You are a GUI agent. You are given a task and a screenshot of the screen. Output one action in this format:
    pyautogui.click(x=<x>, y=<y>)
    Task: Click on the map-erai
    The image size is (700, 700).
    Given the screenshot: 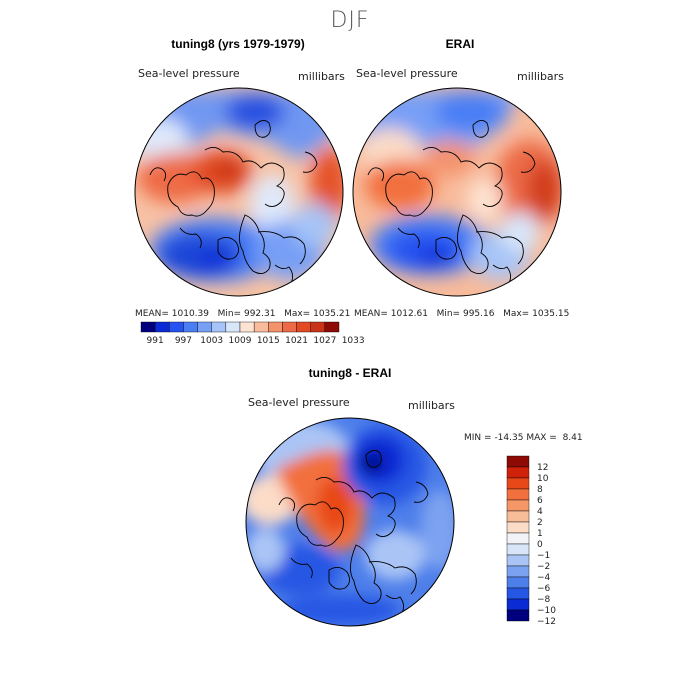 What is the action you would take?
    pyautogui.click(x=457, y=192)
    